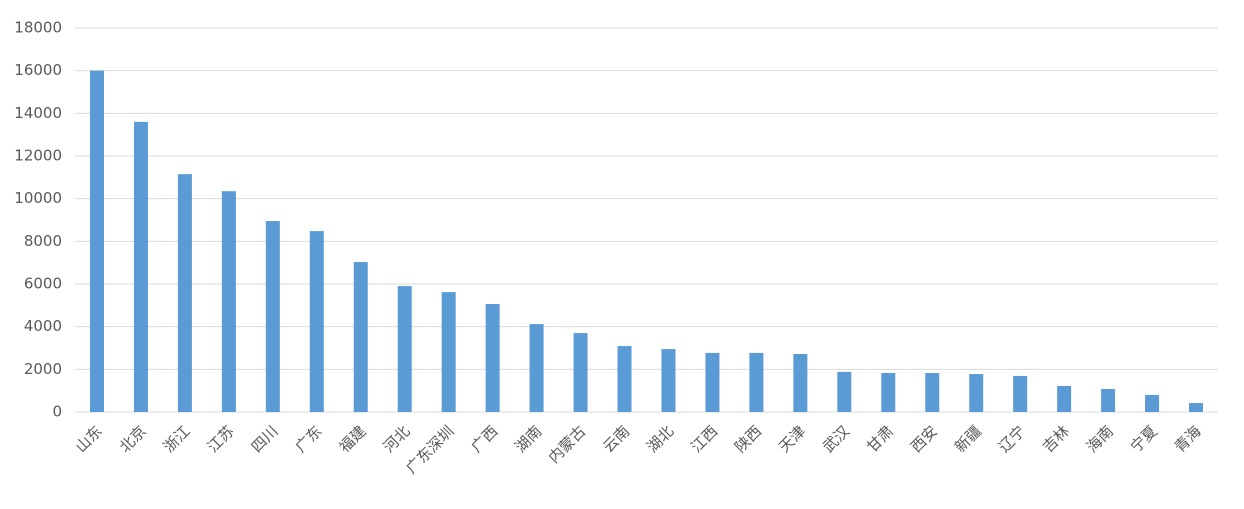 Image resolution: width=1244 pixels, height=509 pixels. What do you see at coordinates (1012, 439) in the screenshot?
I see `x-tick-label: 辽宁` at bounding box center [1012, 439].